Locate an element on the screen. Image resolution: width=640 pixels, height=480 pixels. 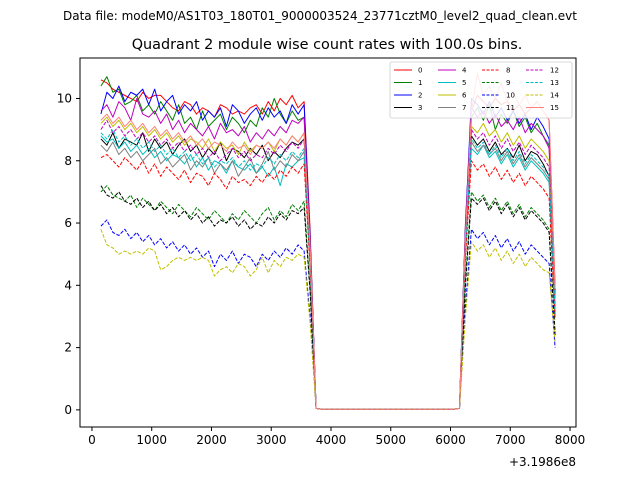
legend-label: 5 is located at coordinates (464, 83).